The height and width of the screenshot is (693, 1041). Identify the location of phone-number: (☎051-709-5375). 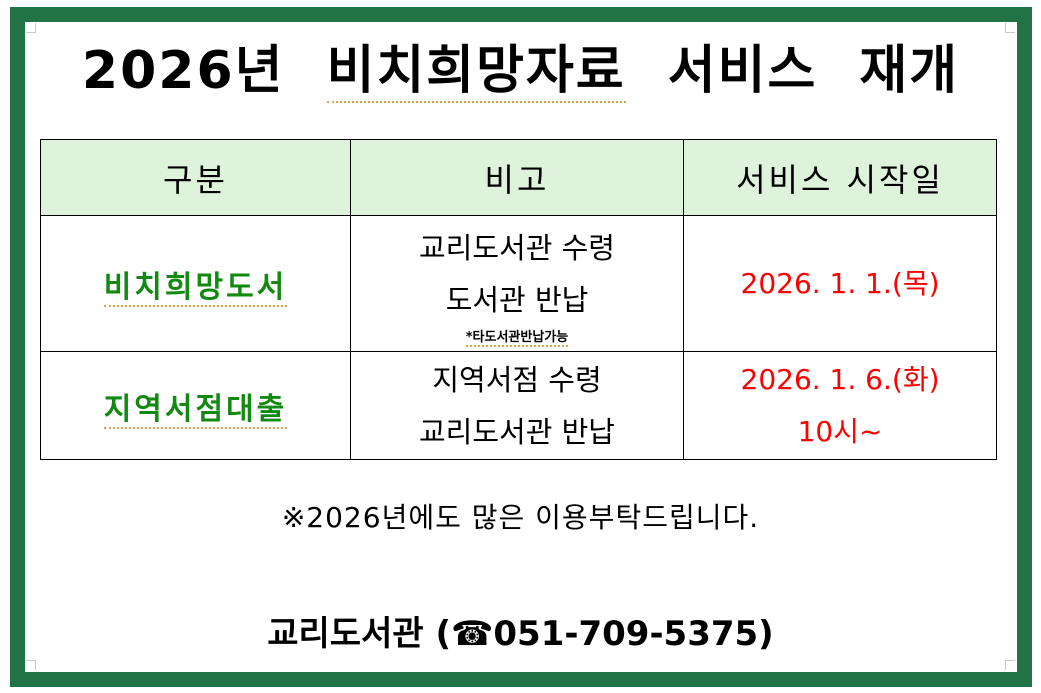
(604, 634).